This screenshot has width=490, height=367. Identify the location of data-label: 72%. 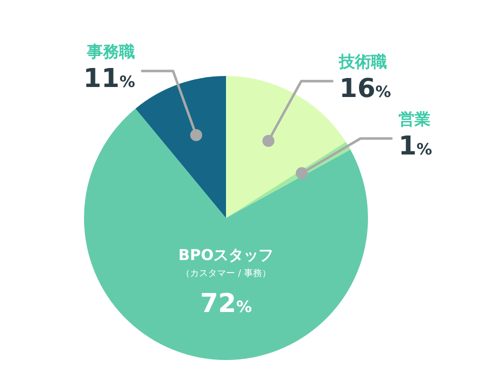
(226, 304).